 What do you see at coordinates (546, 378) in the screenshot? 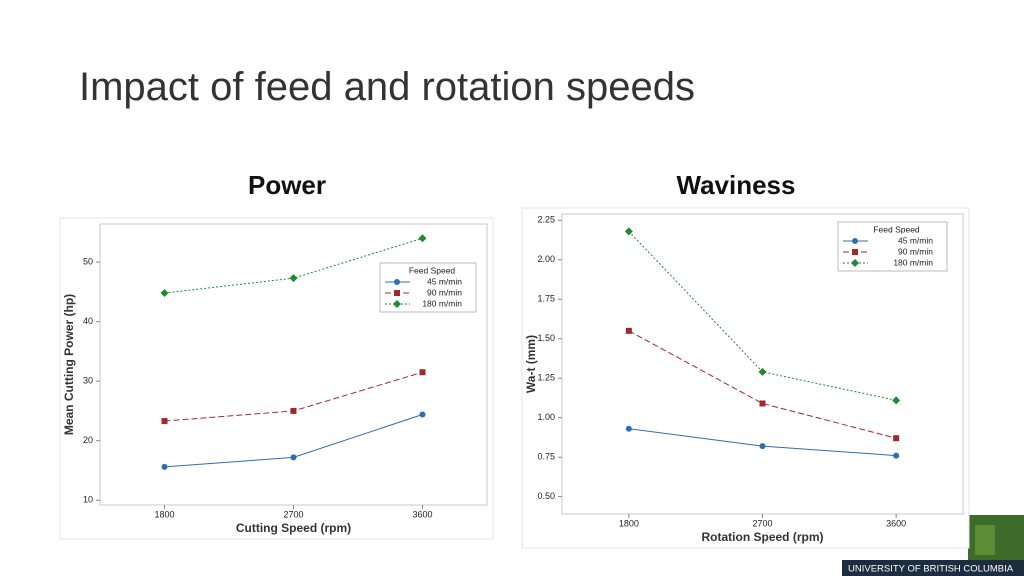
I see `y-tick-label: 1.25` at bounding box center [546, 378].